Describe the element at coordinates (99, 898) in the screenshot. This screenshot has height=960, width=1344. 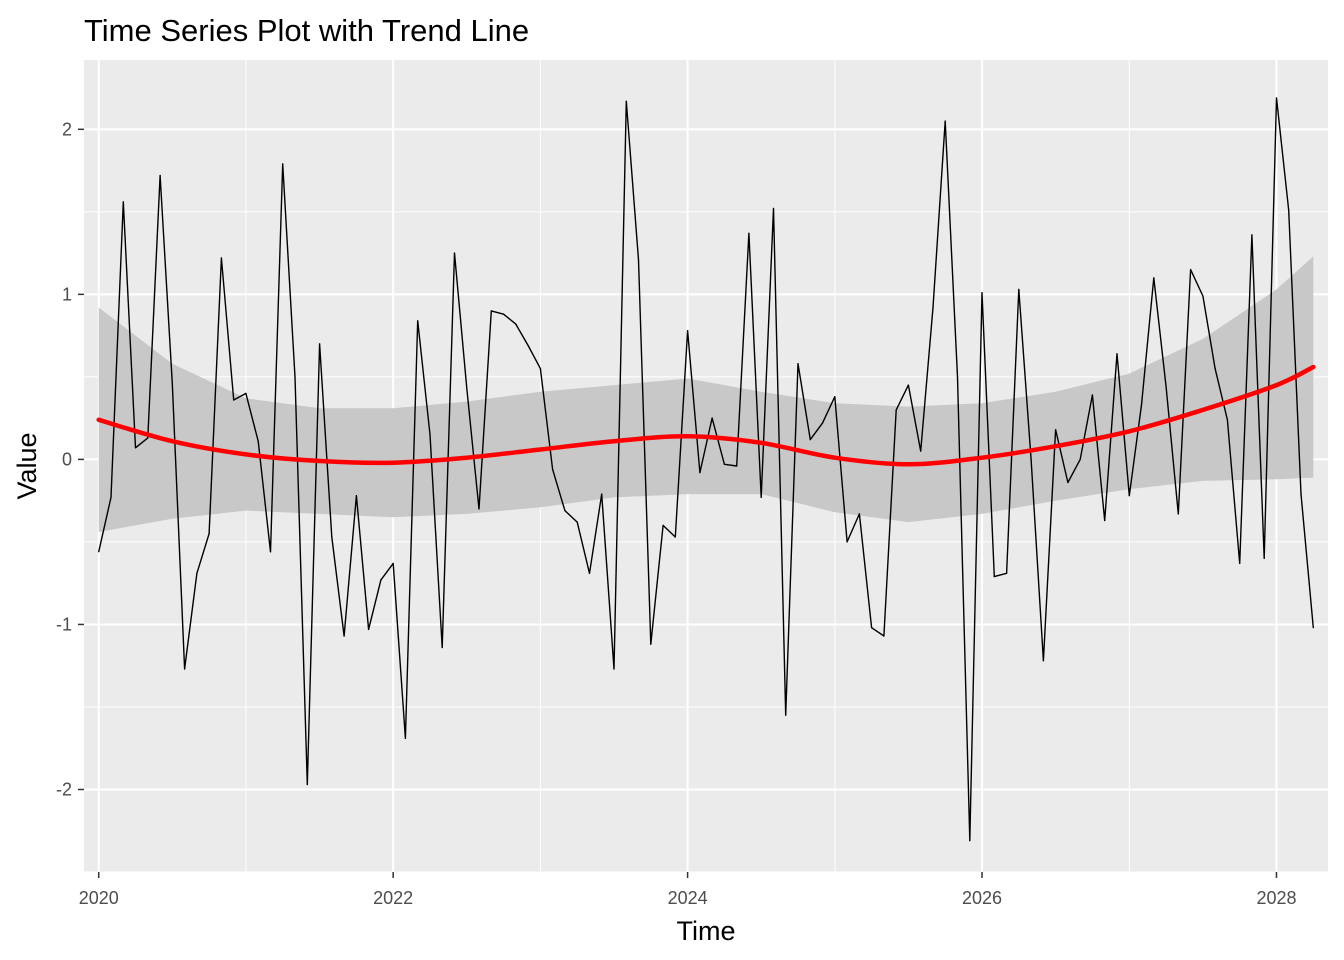
I see `x-tick-label: 2020` at that location.